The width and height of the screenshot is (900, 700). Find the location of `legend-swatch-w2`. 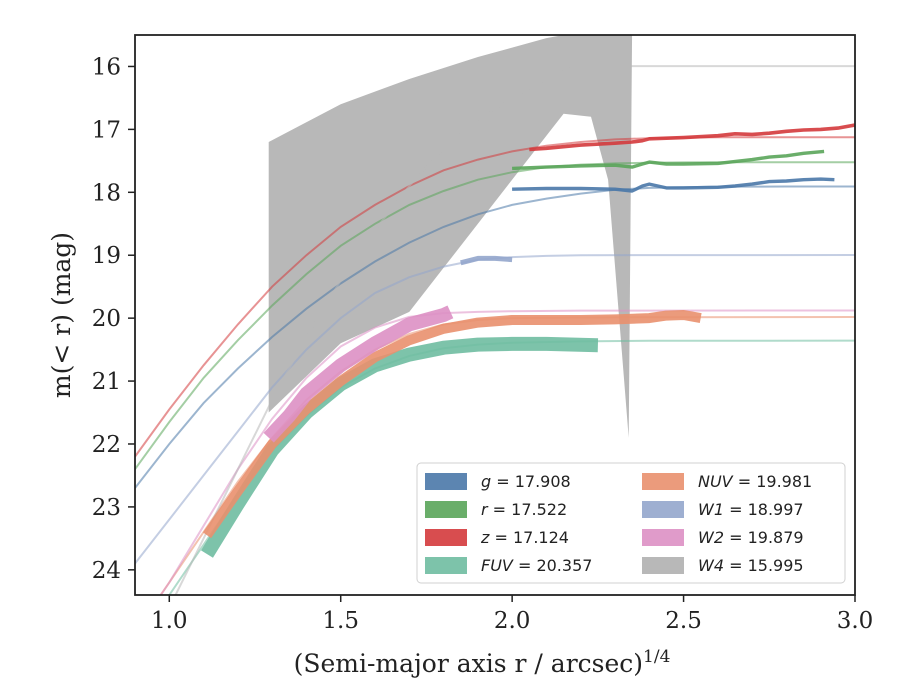

legend-swatch-w2 is located at coordinates (663, 537).